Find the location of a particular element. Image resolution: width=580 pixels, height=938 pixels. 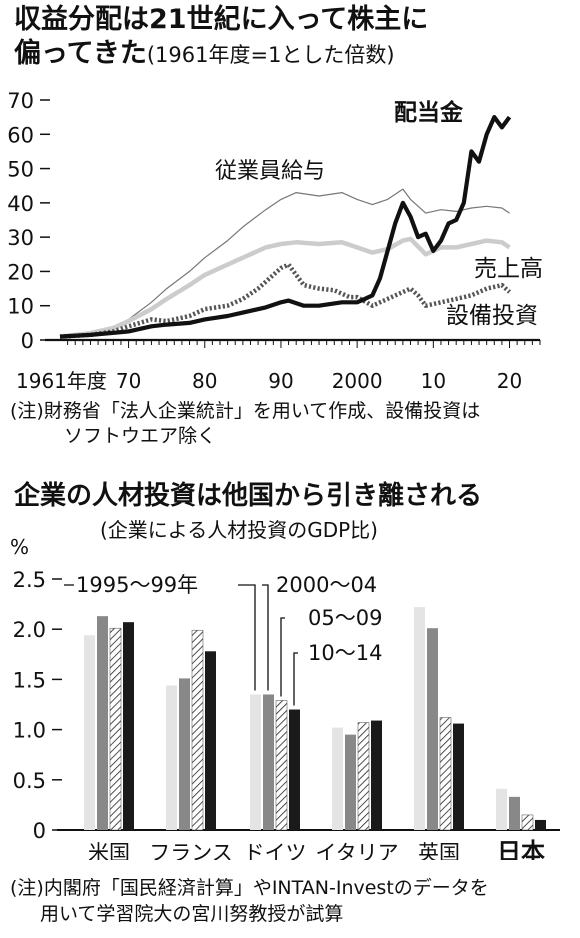

series-label: 売上高 is located at coordinates (508, 269).